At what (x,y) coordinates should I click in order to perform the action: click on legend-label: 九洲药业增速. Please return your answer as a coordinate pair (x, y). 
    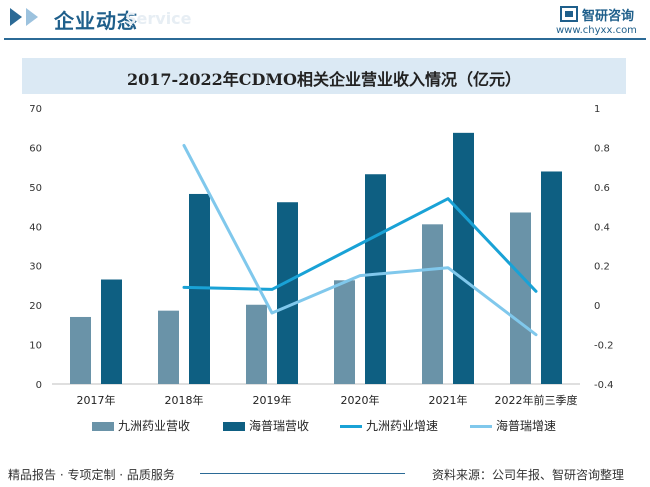
    Looking at the image, I should click on (402, 426).